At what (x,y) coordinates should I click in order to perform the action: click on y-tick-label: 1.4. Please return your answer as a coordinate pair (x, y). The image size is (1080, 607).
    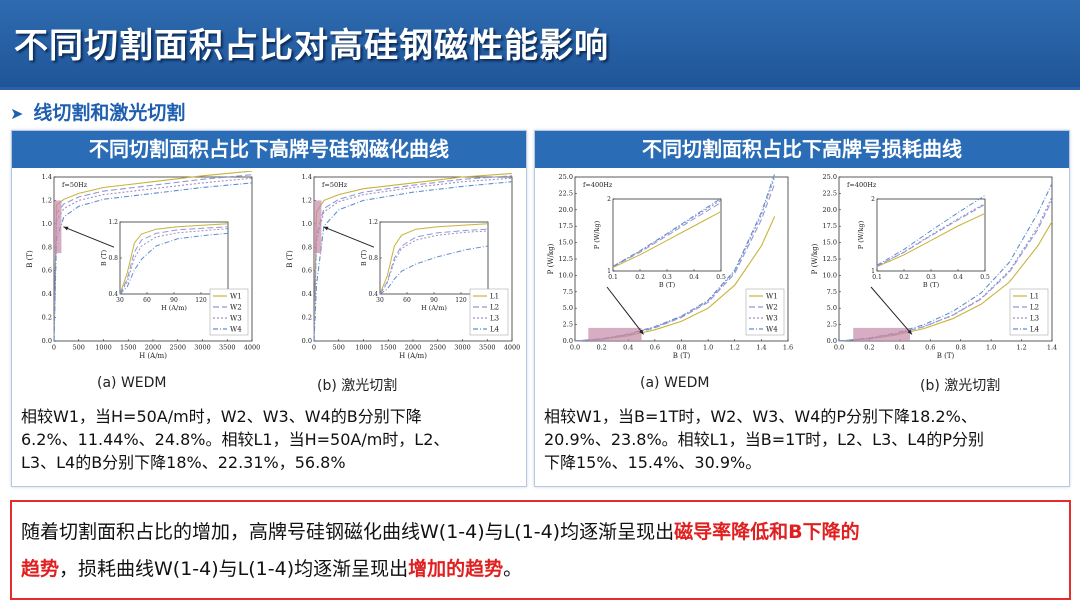
    Looking at the image, I should click on (307, 177).